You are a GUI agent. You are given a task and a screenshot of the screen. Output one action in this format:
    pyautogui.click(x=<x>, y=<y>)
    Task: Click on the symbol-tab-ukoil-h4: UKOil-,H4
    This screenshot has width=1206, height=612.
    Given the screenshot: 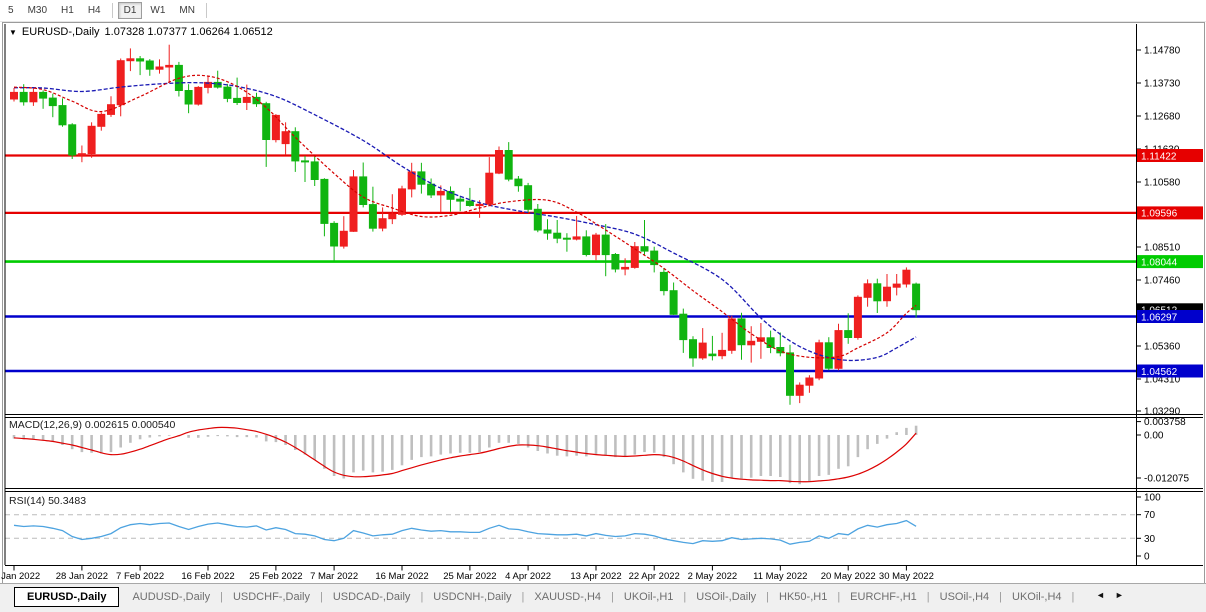 What is the action you would take?
    pyautogui.click(x=1037, y=597)
    